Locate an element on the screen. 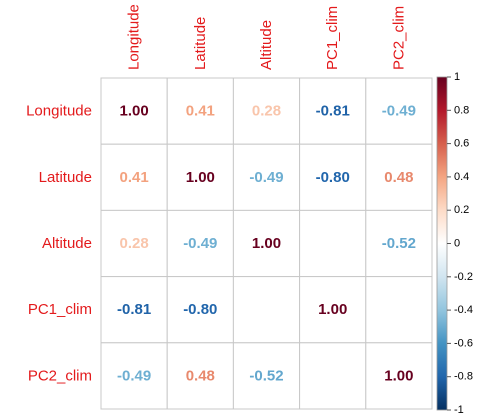  colorbar-tick-label: -0.2 is located at coordinates (463, 277).